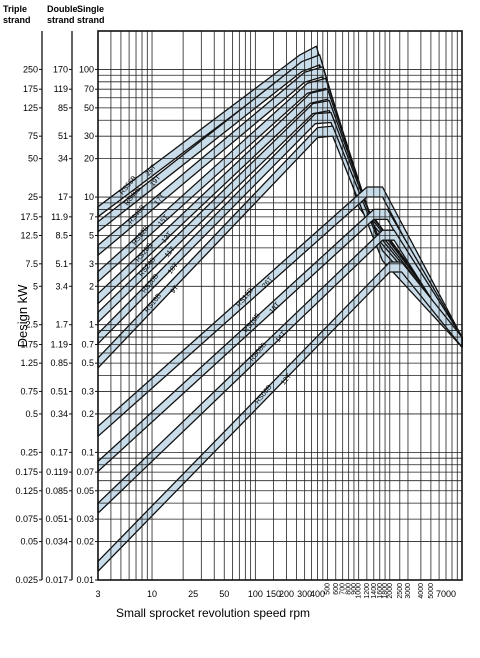  I want to click on ytick-single-12: 0.5, so click(87, 363).